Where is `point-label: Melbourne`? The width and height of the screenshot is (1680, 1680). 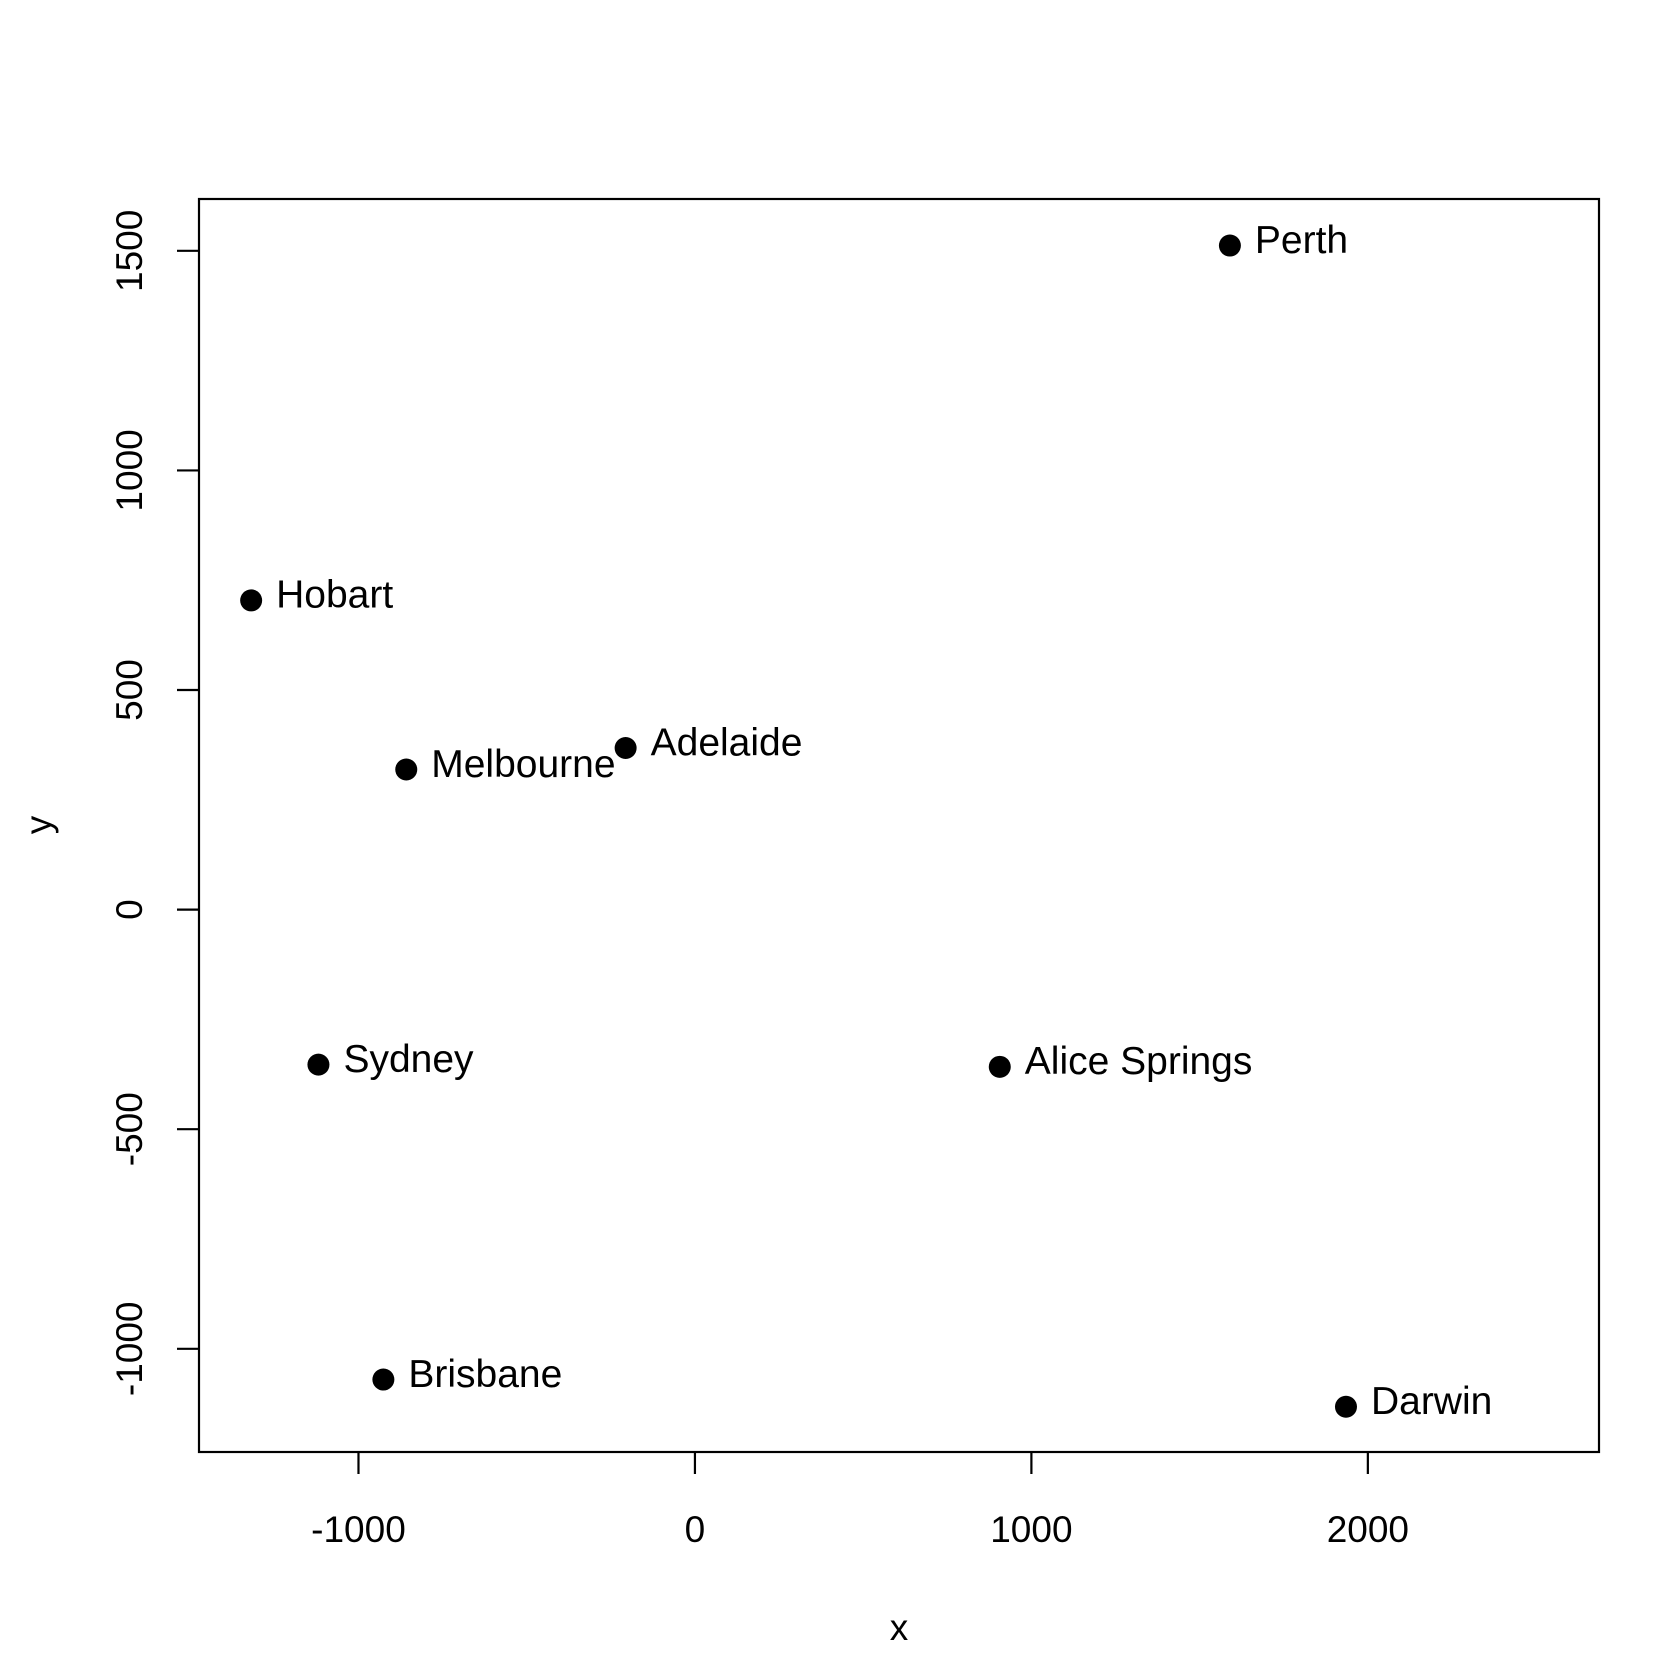
point-label: Melbourne is located at coordinates (523, 764).